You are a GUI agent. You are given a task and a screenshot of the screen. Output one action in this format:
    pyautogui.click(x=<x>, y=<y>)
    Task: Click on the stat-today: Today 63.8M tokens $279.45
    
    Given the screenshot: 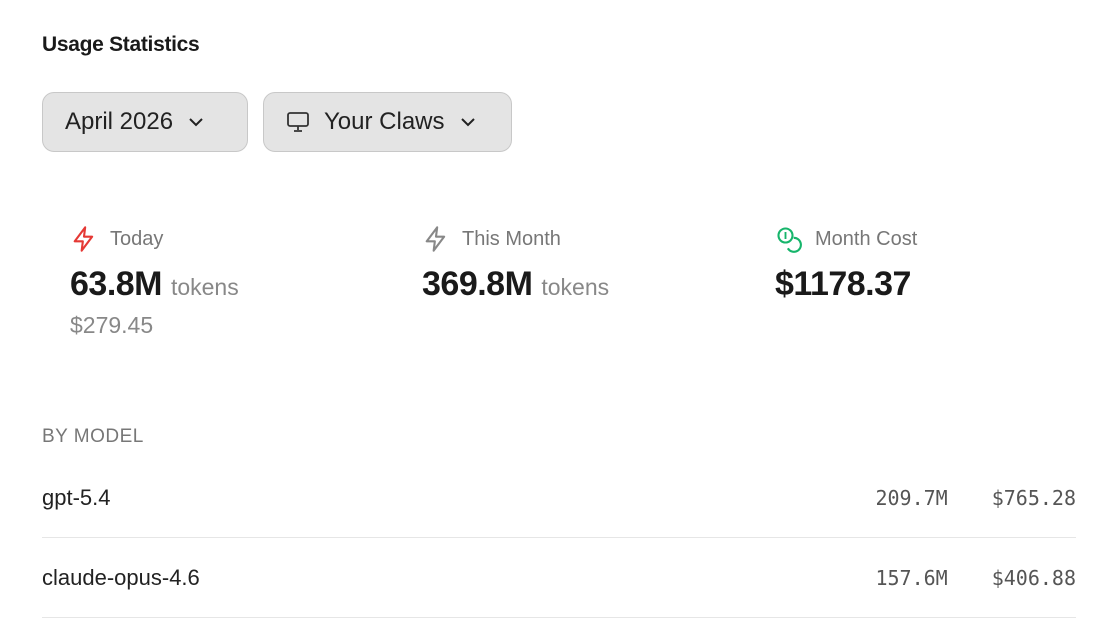 What is the action you would take?
    pyautogui.click(x=154, y=282)
    